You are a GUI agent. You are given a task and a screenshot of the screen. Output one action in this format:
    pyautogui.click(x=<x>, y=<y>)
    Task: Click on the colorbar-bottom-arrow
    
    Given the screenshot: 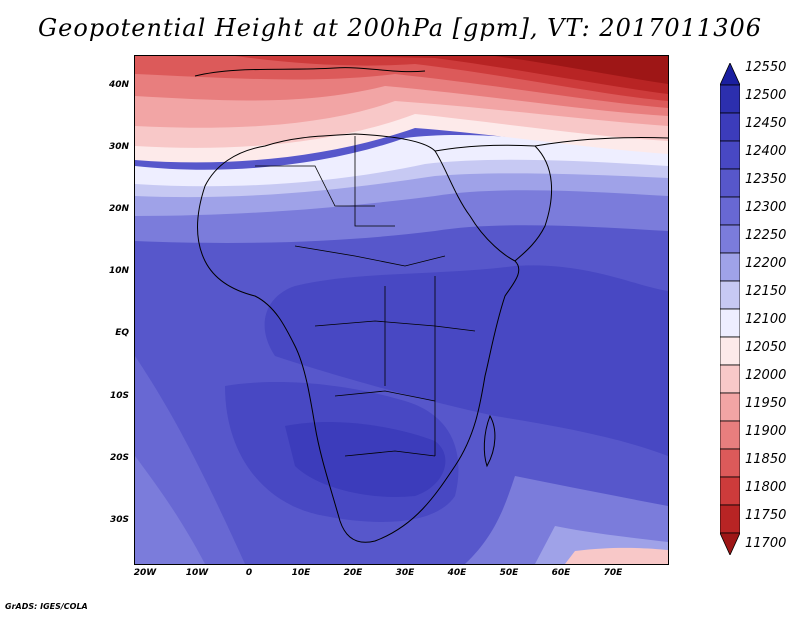 What is the action you would take?
    pyautogui.click(x=730, y=543)
    